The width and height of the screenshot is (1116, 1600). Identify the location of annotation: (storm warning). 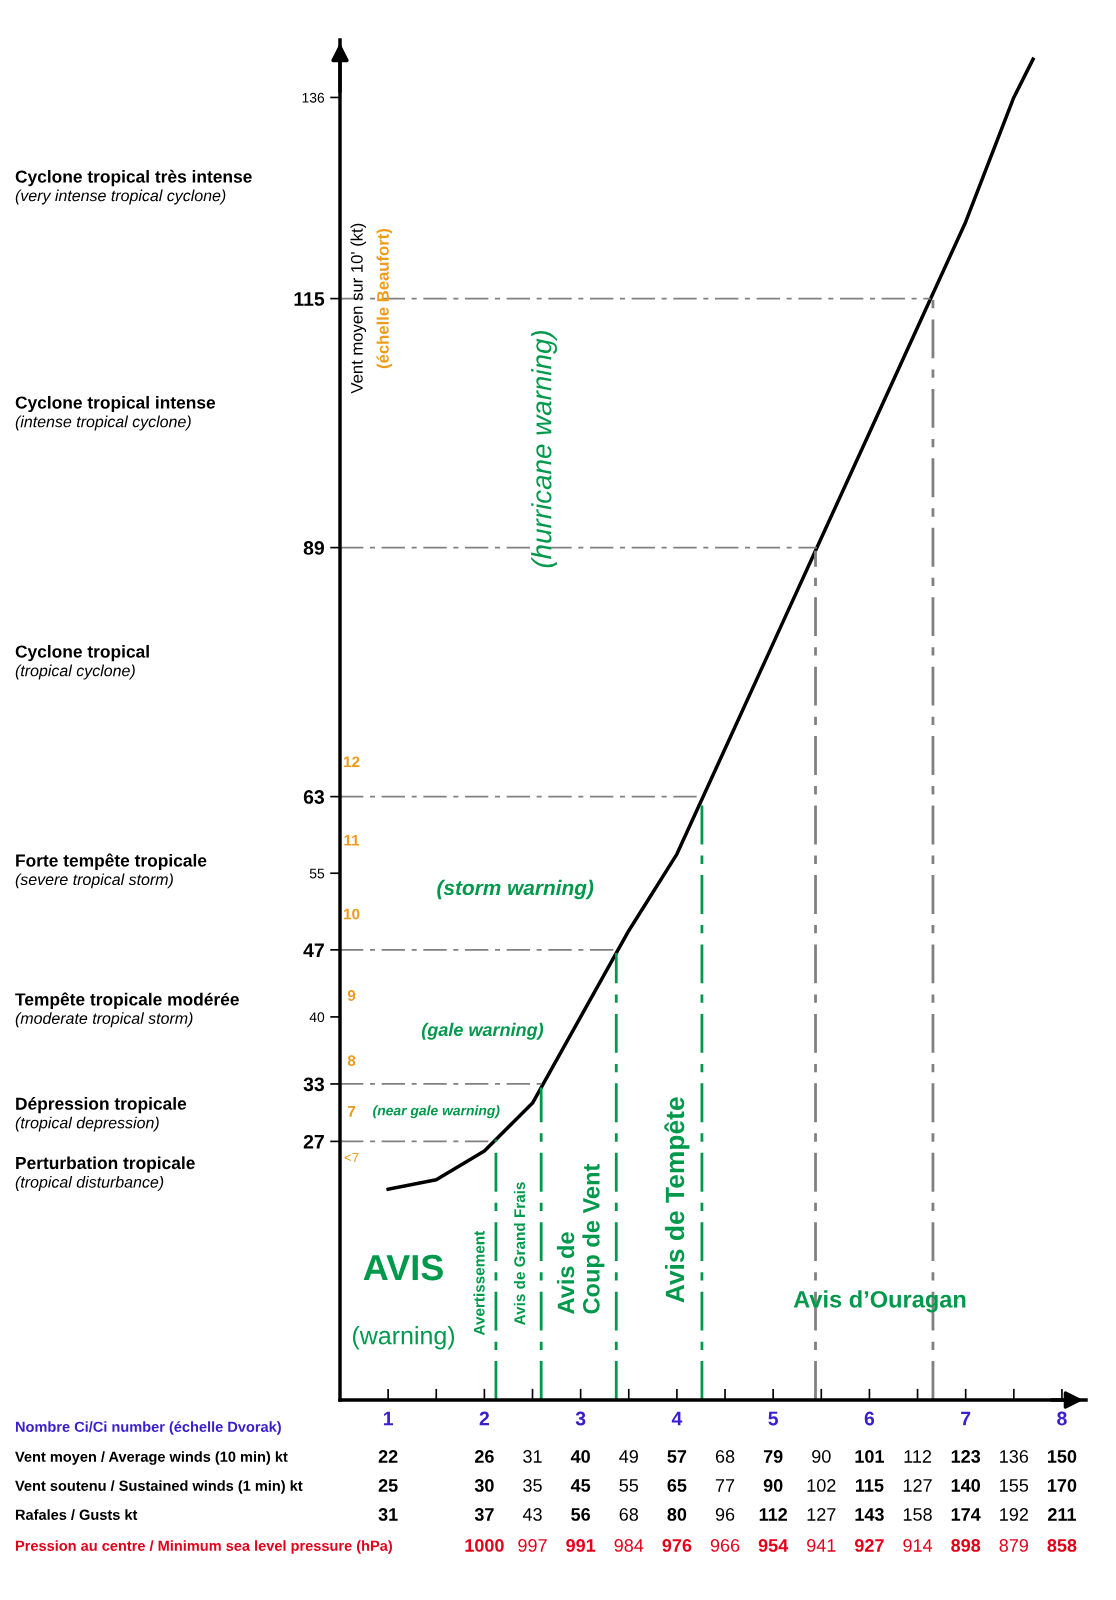
(515, 889).